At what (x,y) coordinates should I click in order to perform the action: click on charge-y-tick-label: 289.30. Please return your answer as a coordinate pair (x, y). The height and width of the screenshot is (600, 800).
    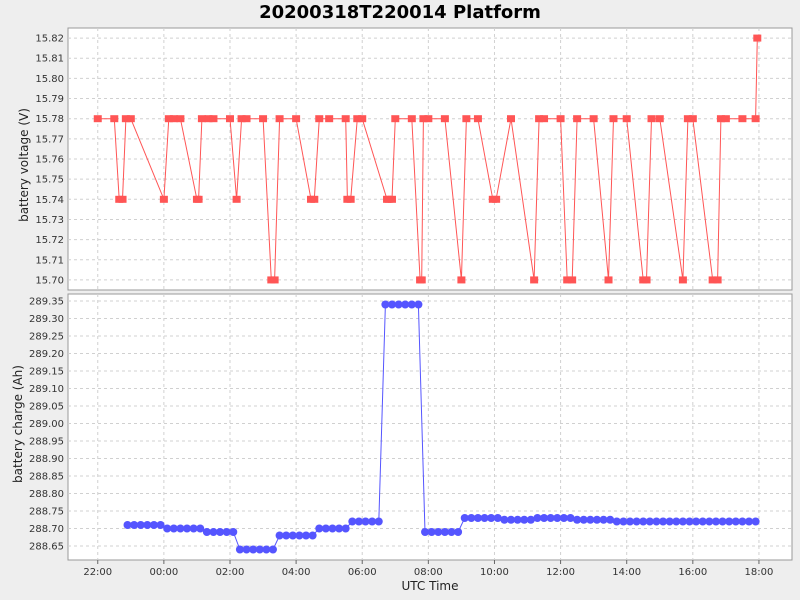
    Looking at the image, I should click on (46, 319).